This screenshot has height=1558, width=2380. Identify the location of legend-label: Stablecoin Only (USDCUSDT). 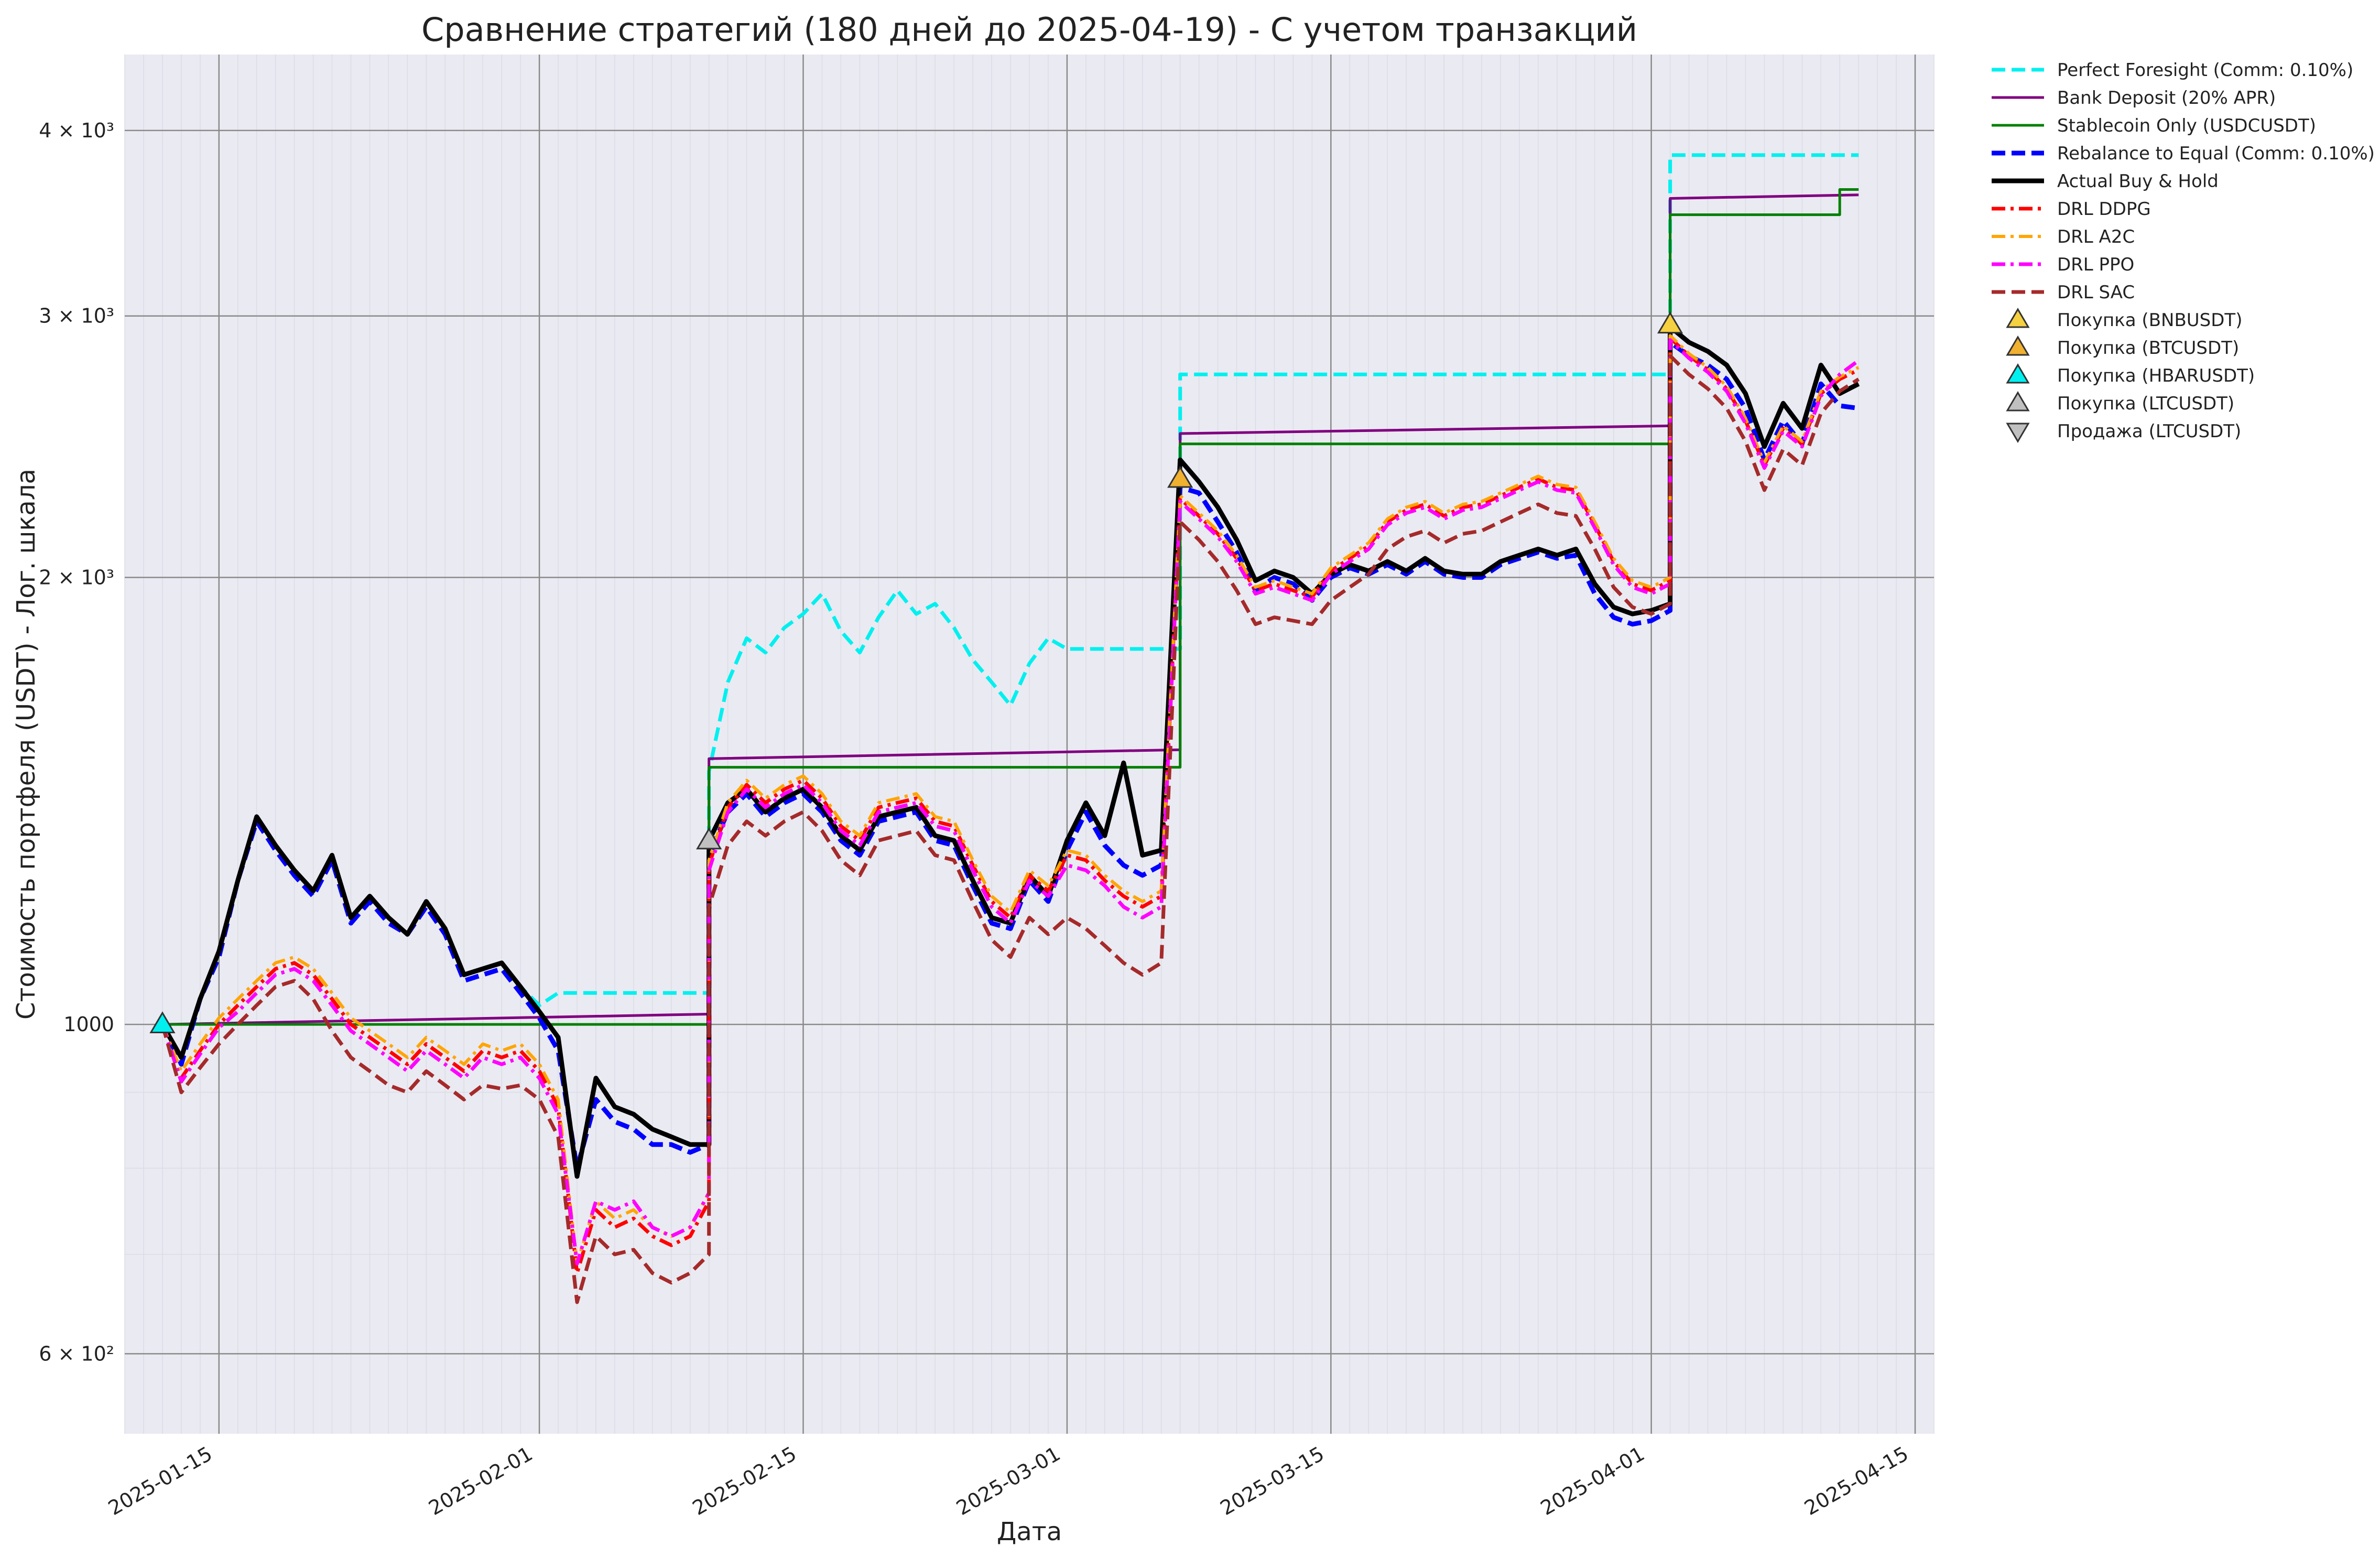
(2186, 125).